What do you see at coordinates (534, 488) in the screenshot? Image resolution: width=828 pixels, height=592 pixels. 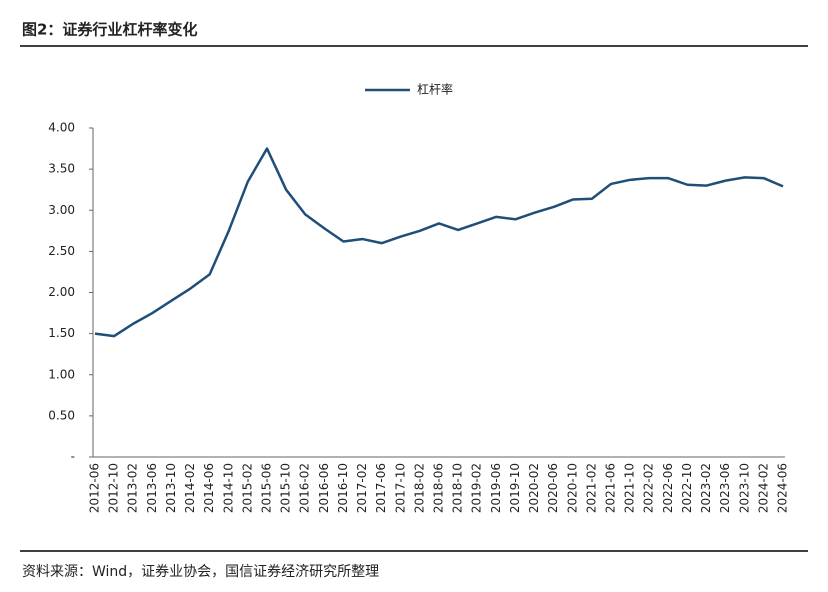 I see `x-tick-label: 2020-02` at bounding box center [534, 488].